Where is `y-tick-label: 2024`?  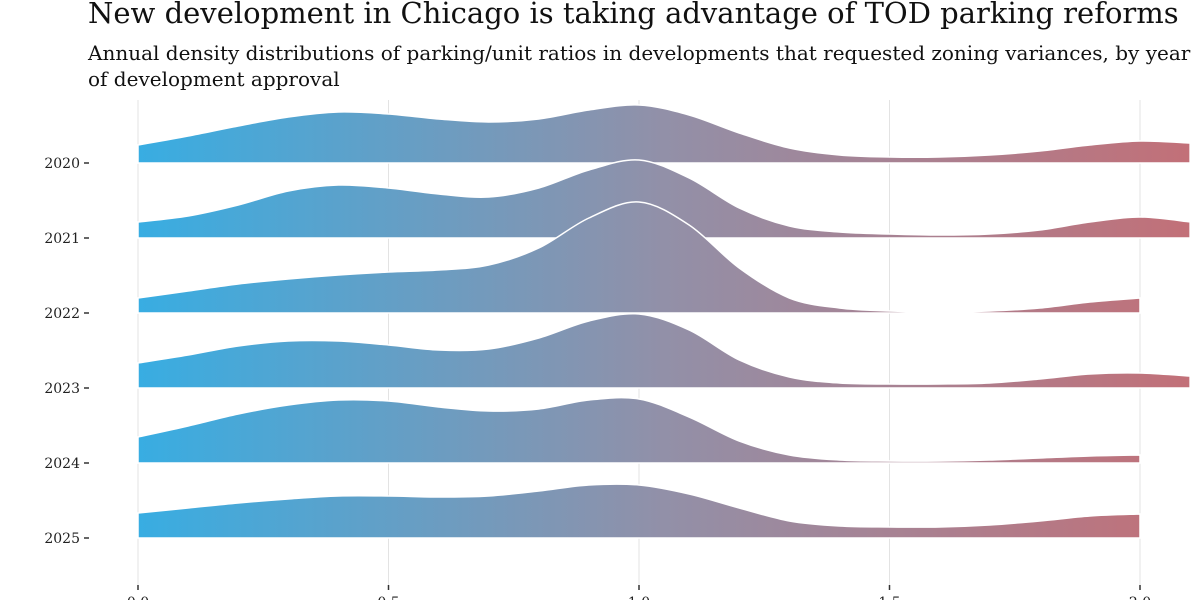
y-tick-label: 2024 is located at coordinates (62, 464).